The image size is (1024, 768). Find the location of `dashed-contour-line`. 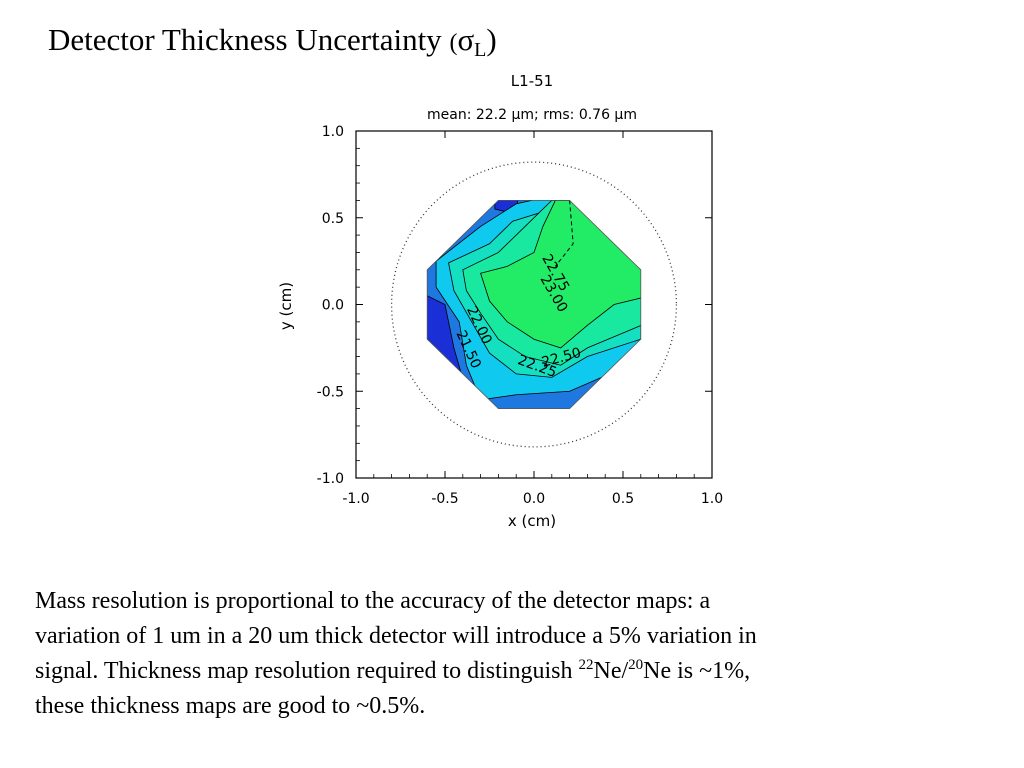

dashed-contour-line is located at coordinates (564, 233).